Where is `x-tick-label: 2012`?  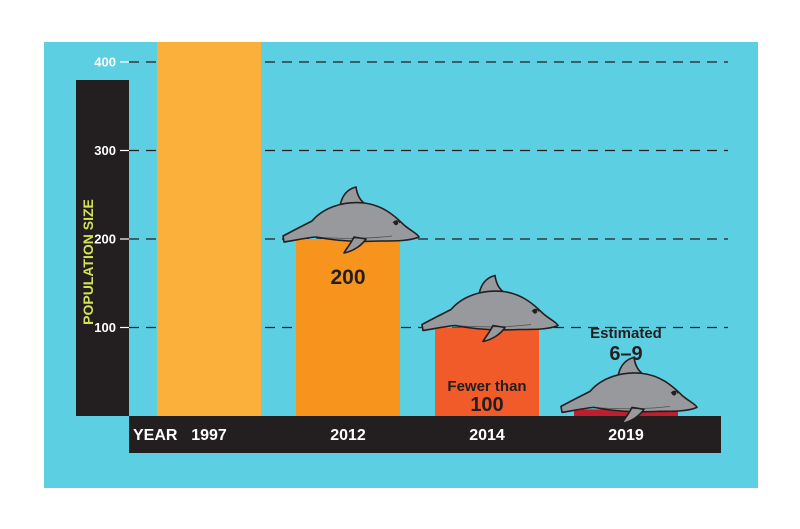
x-tick-label: 2012 is located at coordinates (348, 435).